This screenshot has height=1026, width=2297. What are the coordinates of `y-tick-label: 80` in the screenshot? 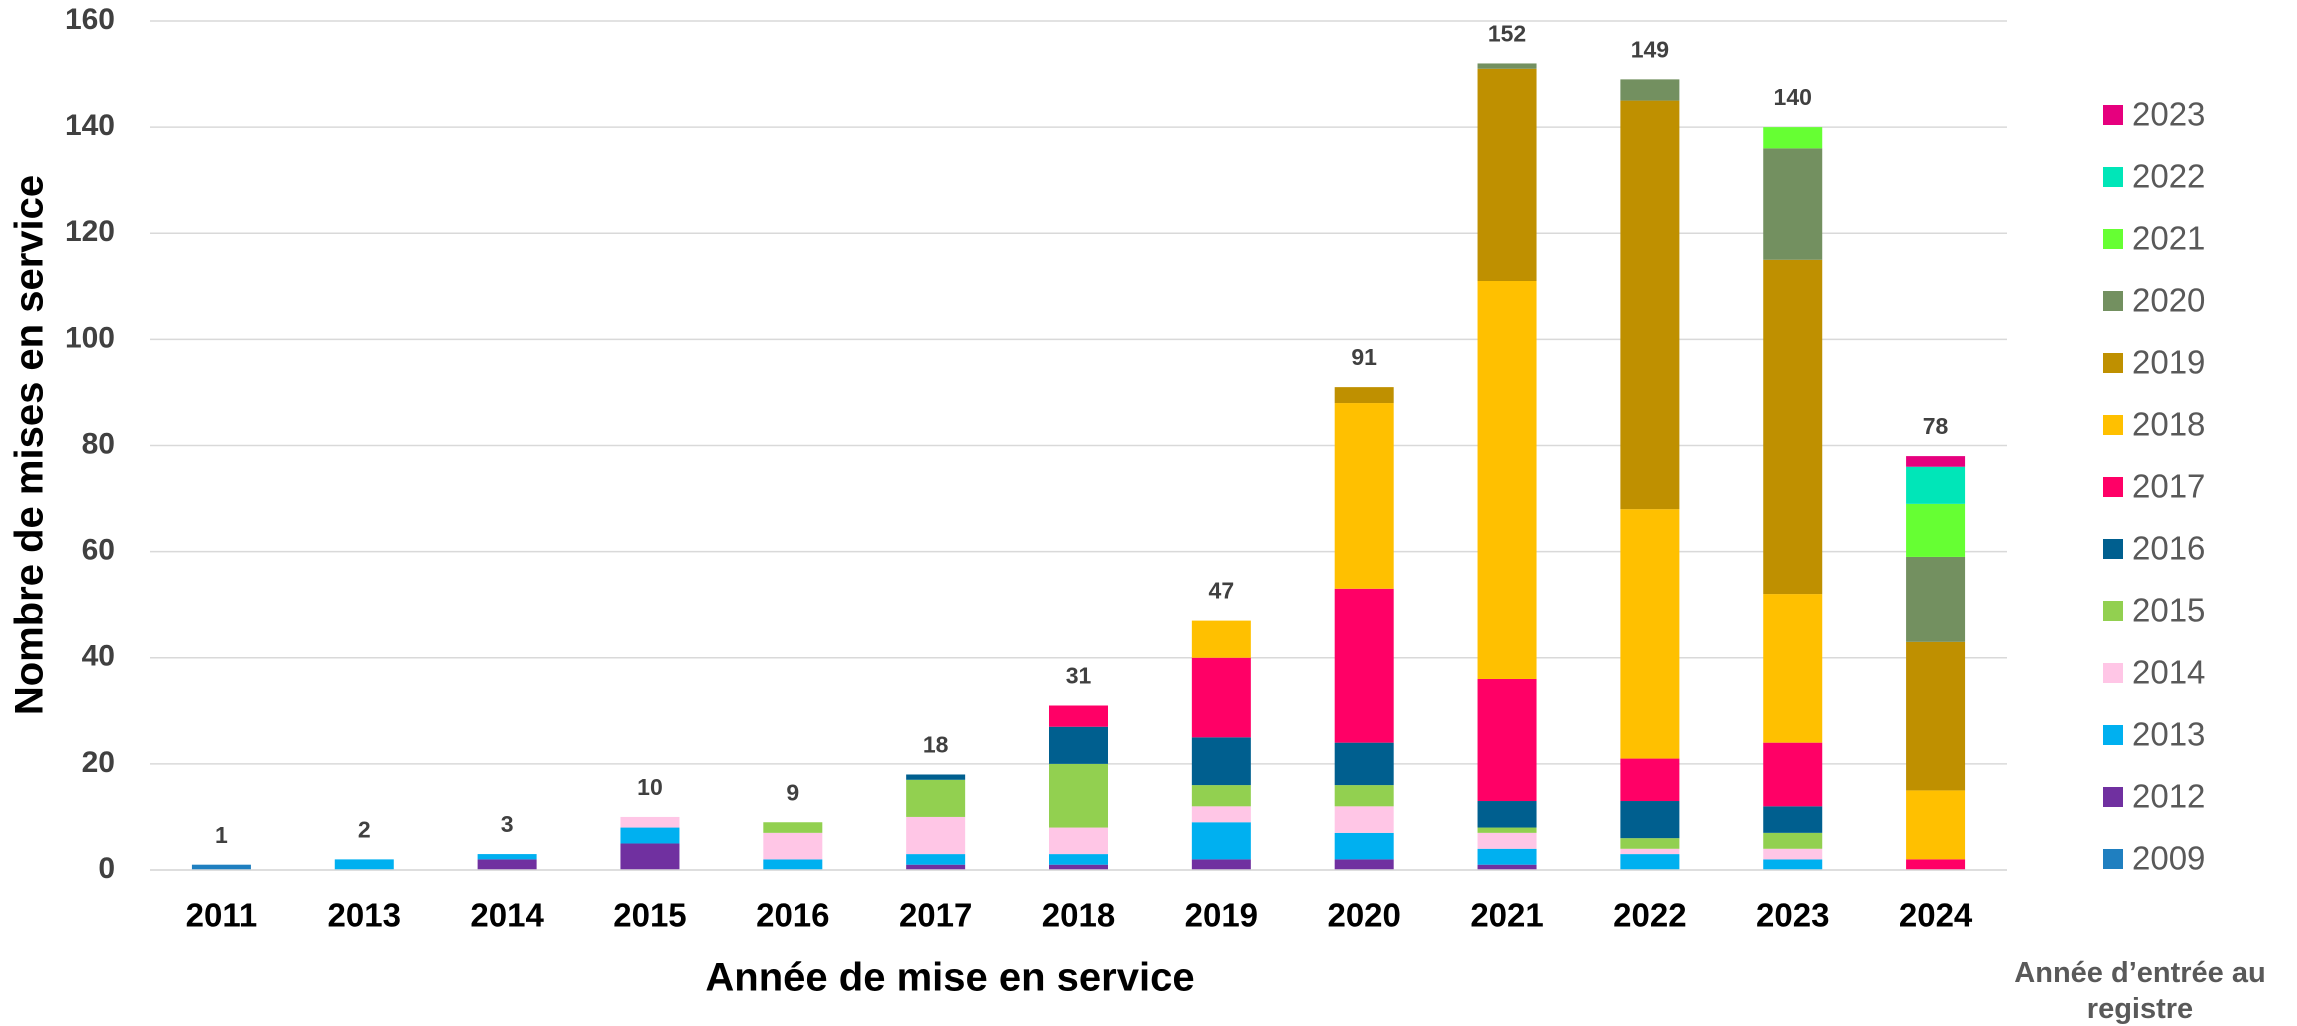 It's located at (98, 443).